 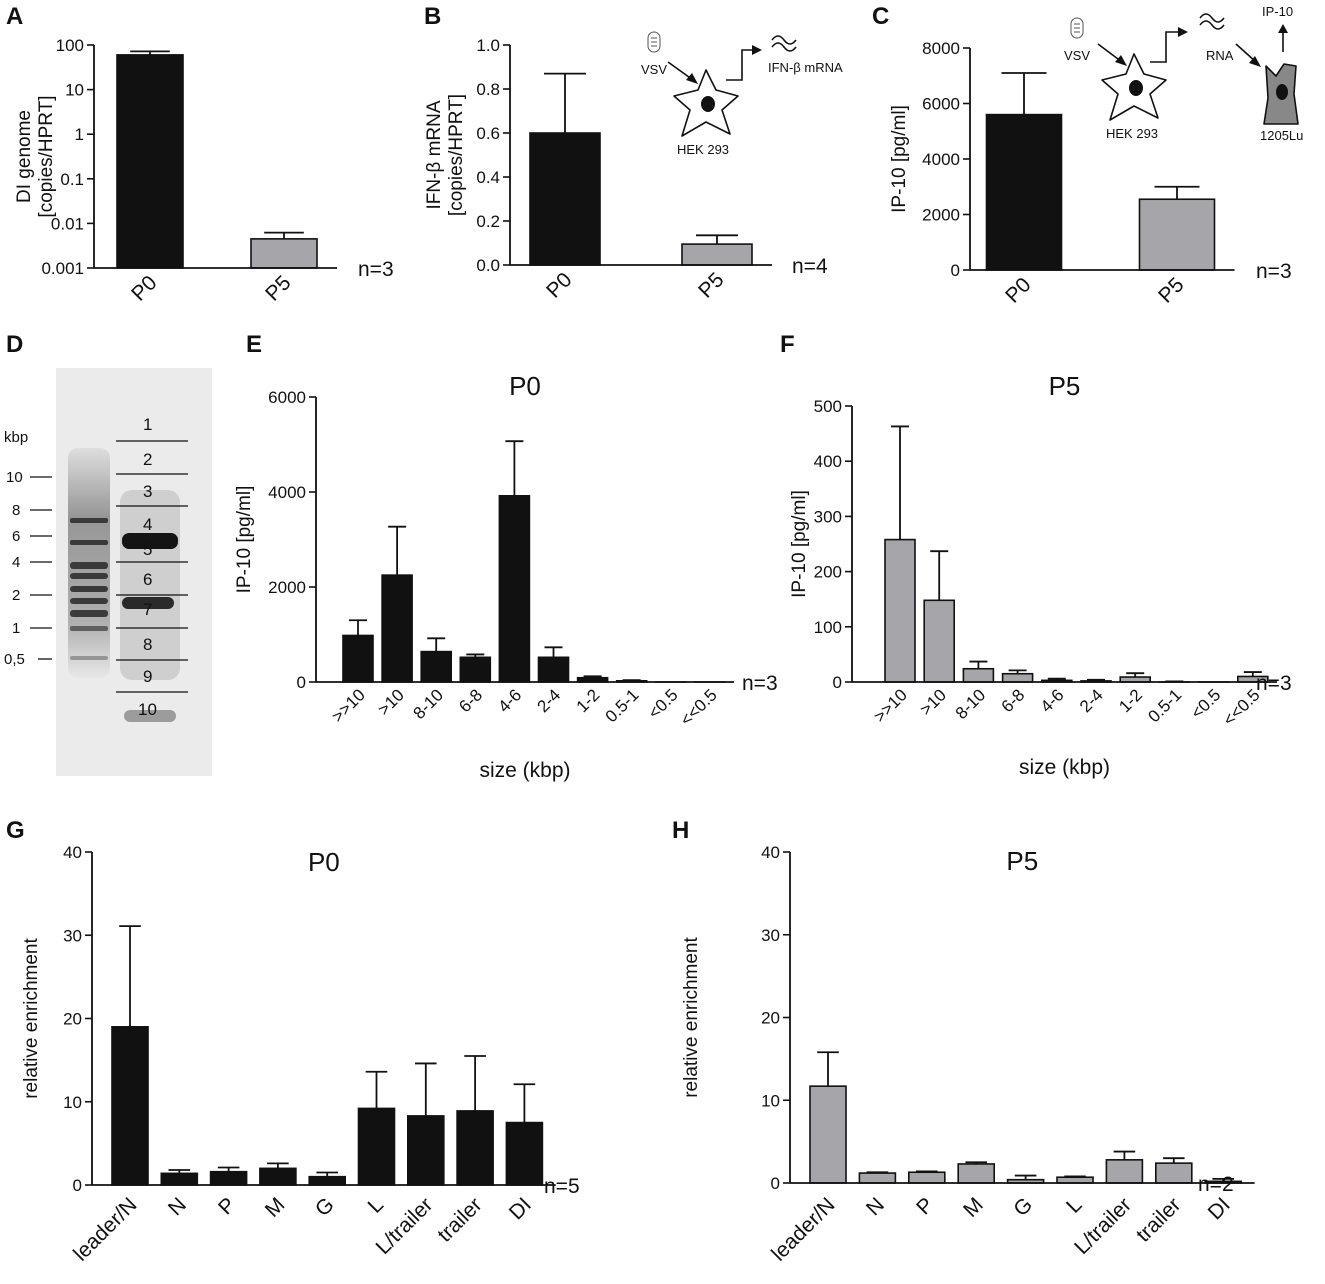 I want to click on y-axis-label: [copies/HPRT], so click(x=456, y=155).